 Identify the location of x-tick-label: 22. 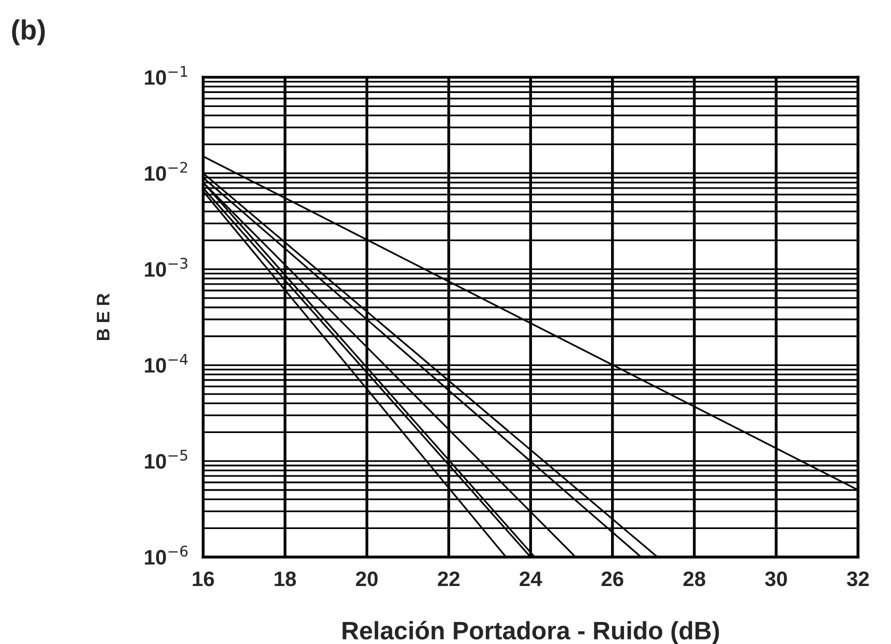
(449, 579).